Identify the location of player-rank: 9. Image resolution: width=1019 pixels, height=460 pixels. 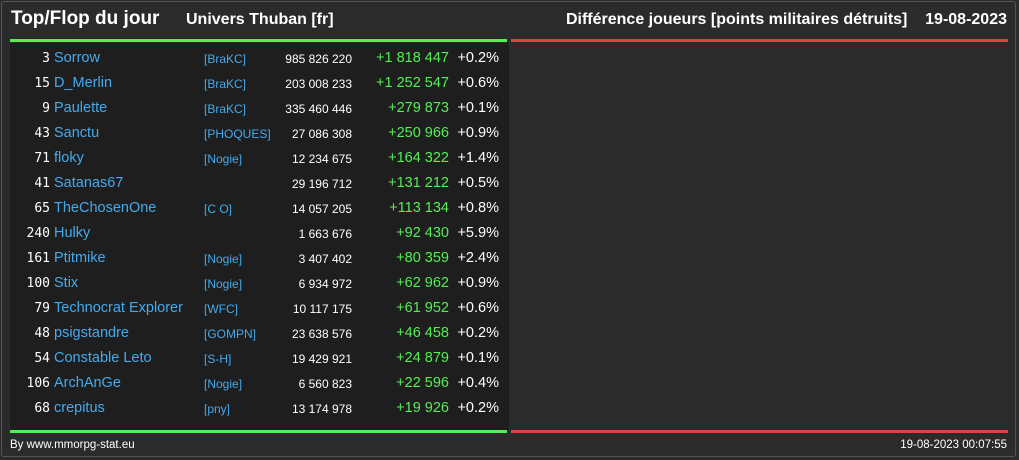
(46, 108).